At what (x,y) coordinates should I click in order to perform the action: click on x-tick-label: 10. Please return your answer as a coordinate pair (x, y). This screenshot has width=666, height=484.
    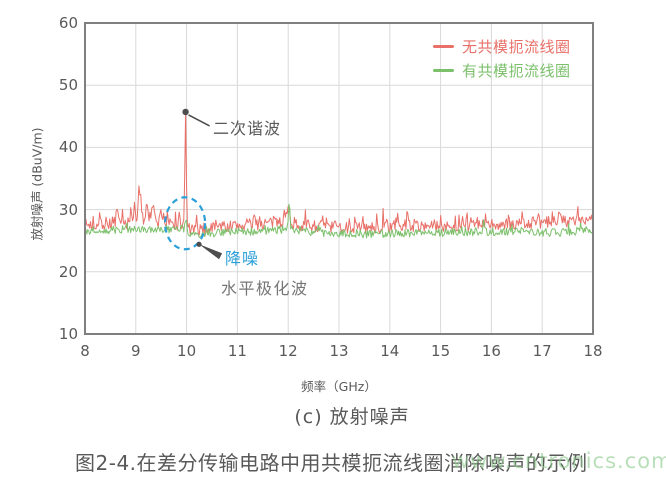
    Looking at the image, I should click on (187, 351).